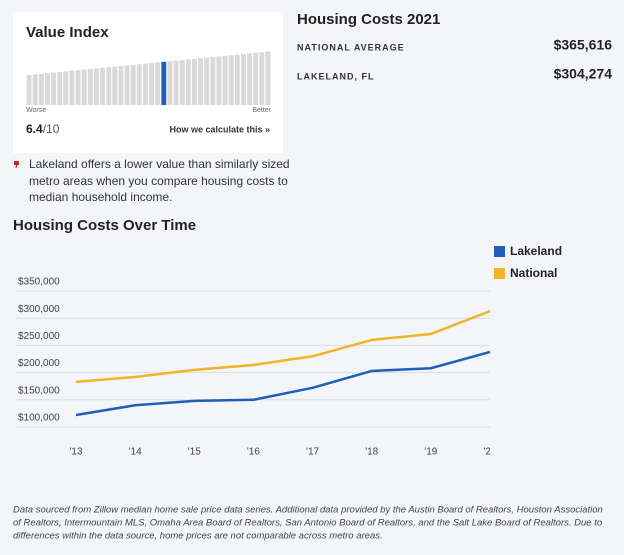 This screenshot has width=624, height=555. Describe the element at coordinates (219, 129) in the screenshot. I see `calc-link: How we calculate this »` at that location.